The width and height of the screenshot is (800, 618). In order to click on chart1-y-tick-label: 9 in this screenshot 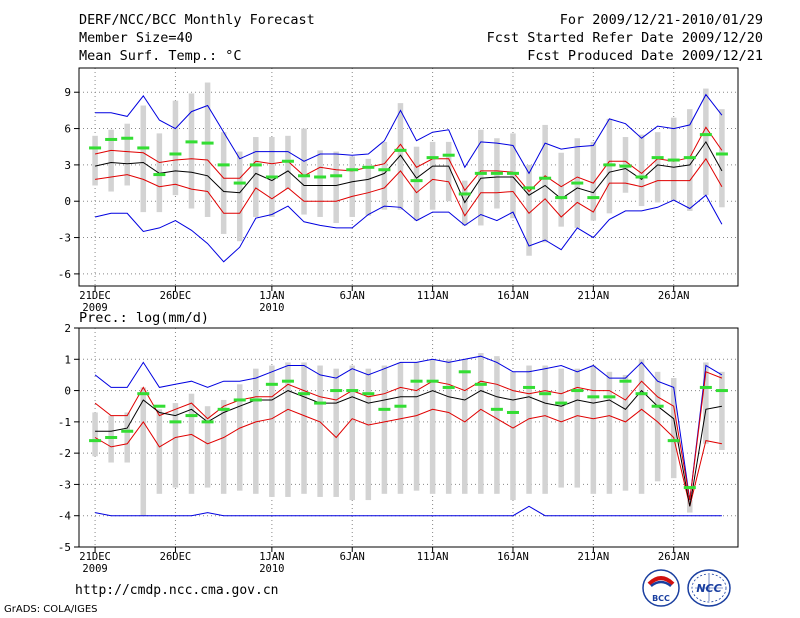, I will do `click(67, 92)`.